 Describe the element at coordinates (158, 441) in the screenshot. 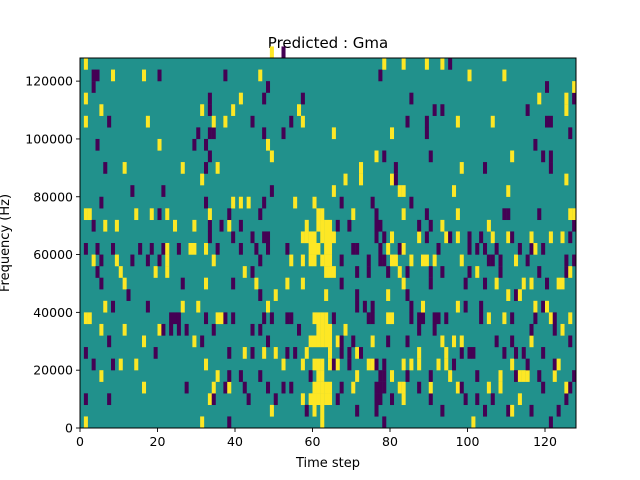

I see `x-tick-label: 20` at that location.